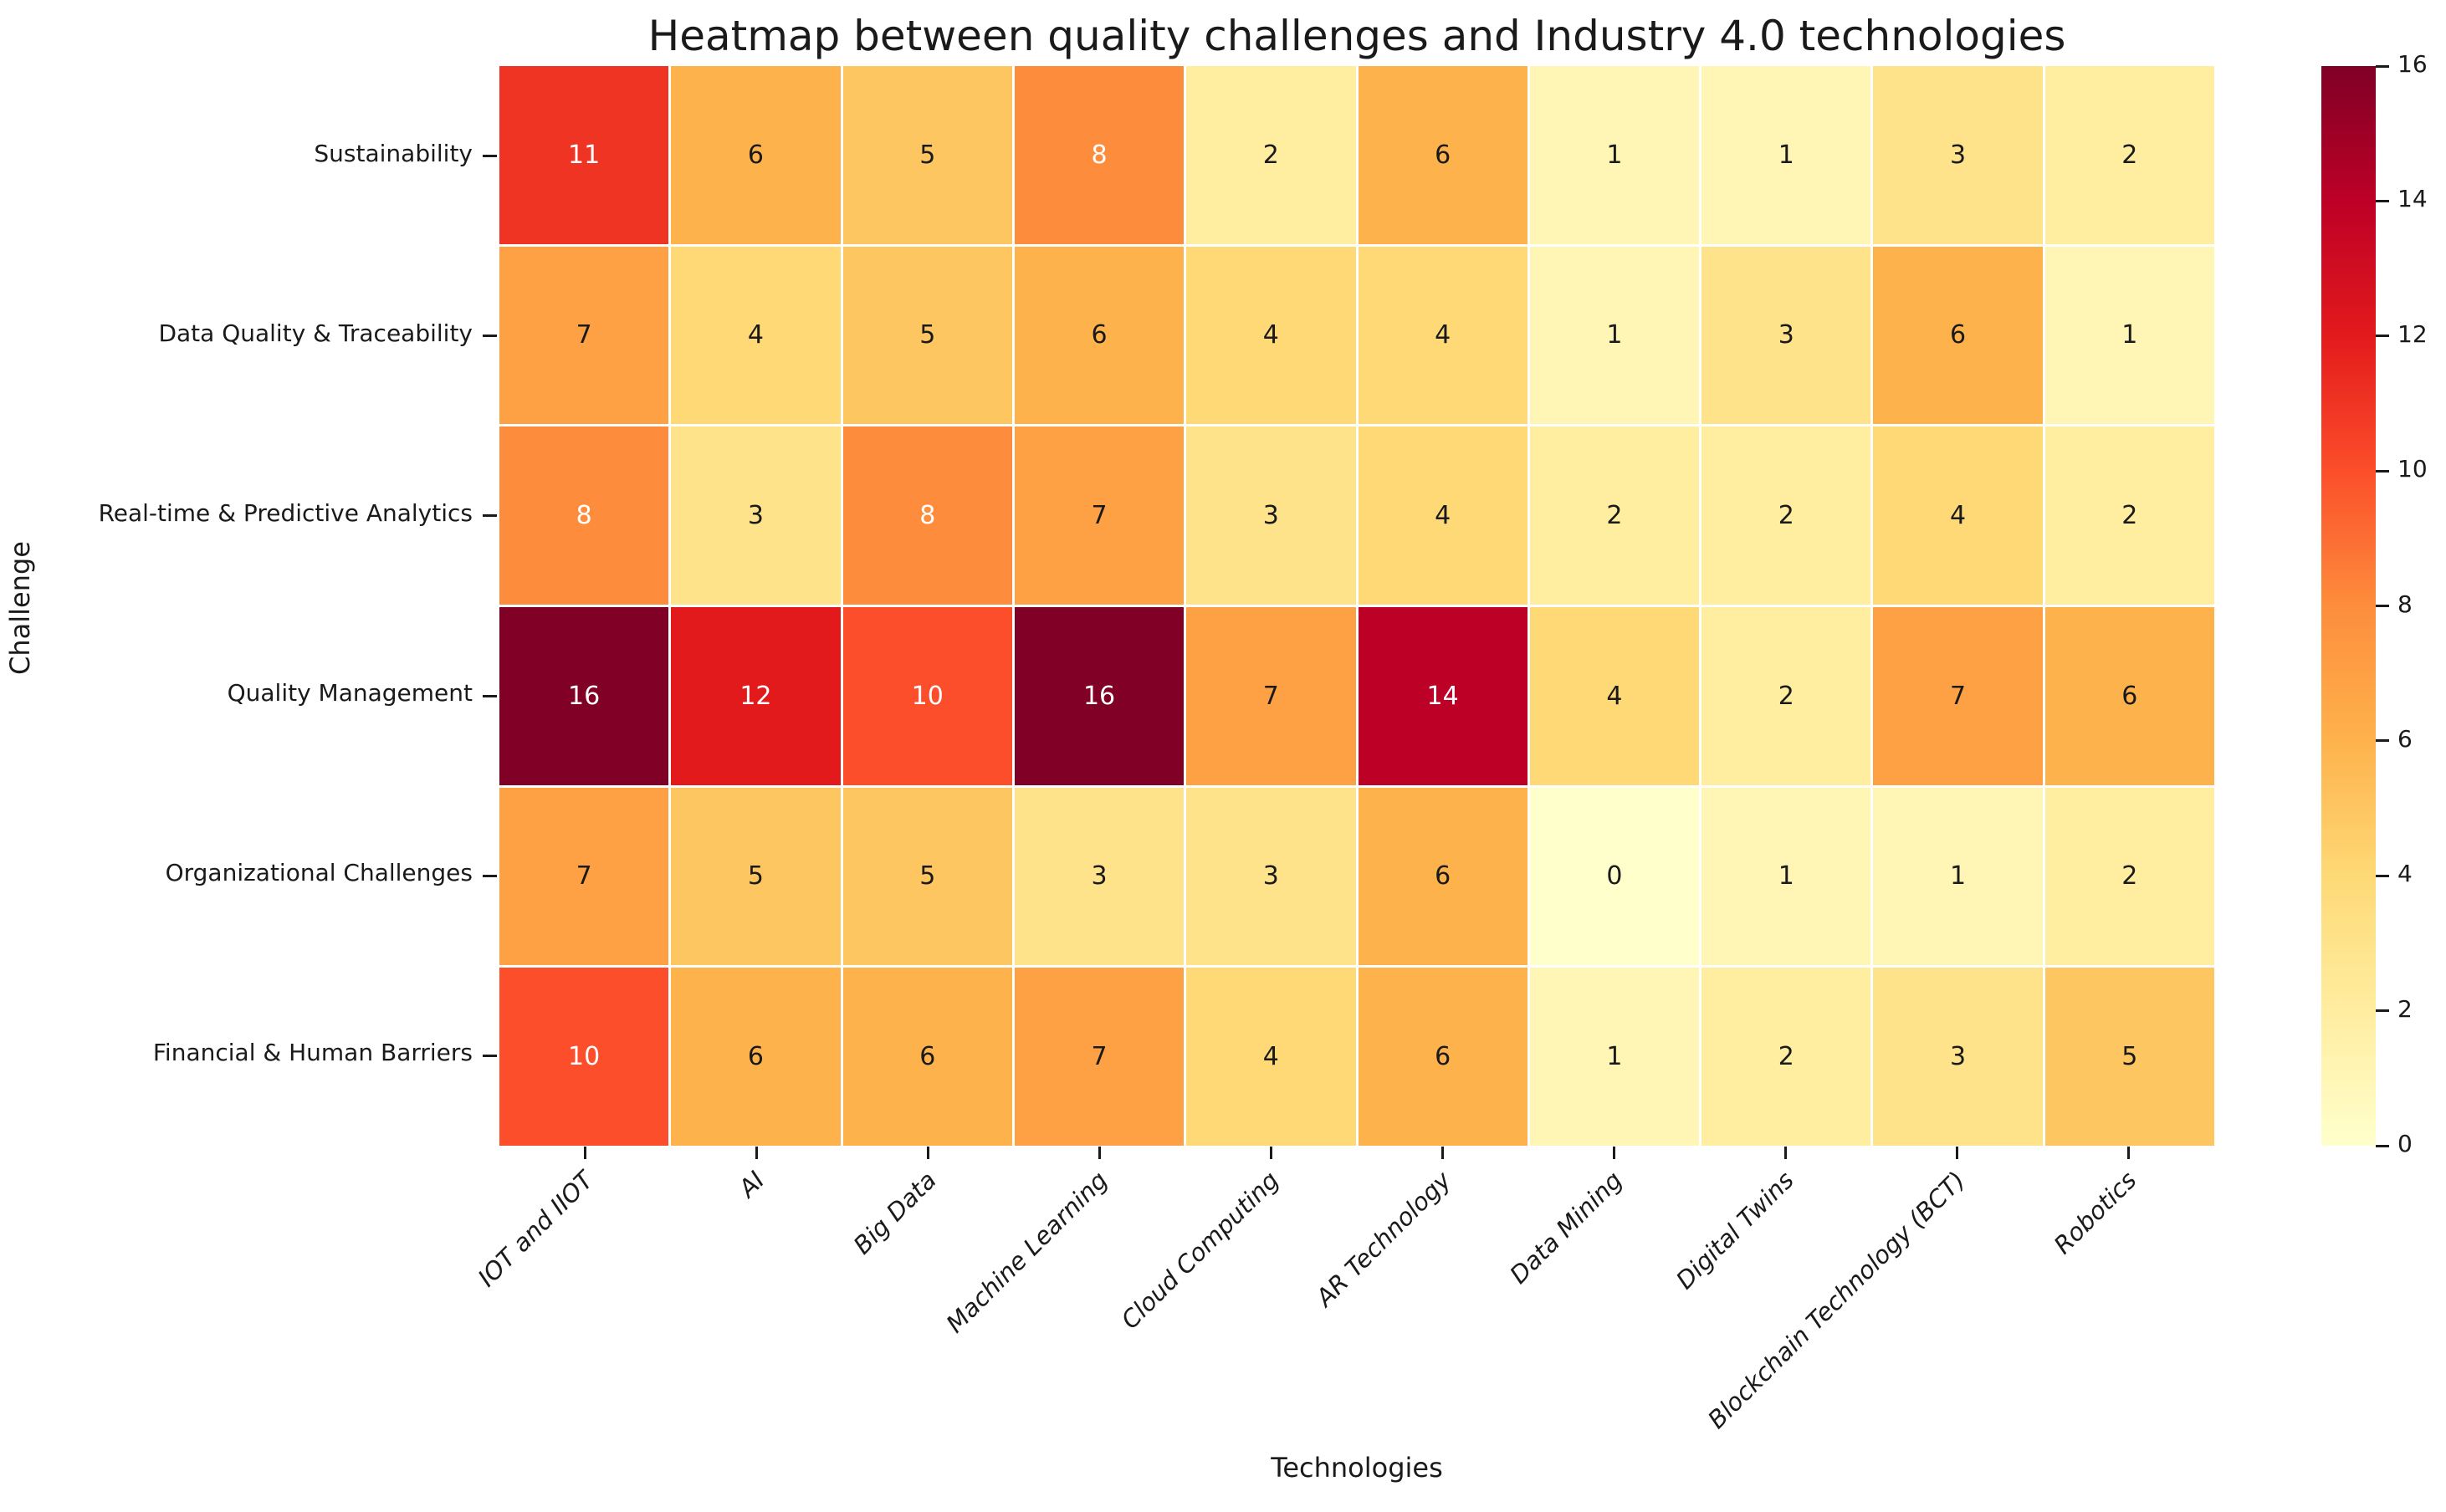 This screenshot has width=2446, height=1512. I want to click on colorbar-tick-label: 12, so click(2412, 333).